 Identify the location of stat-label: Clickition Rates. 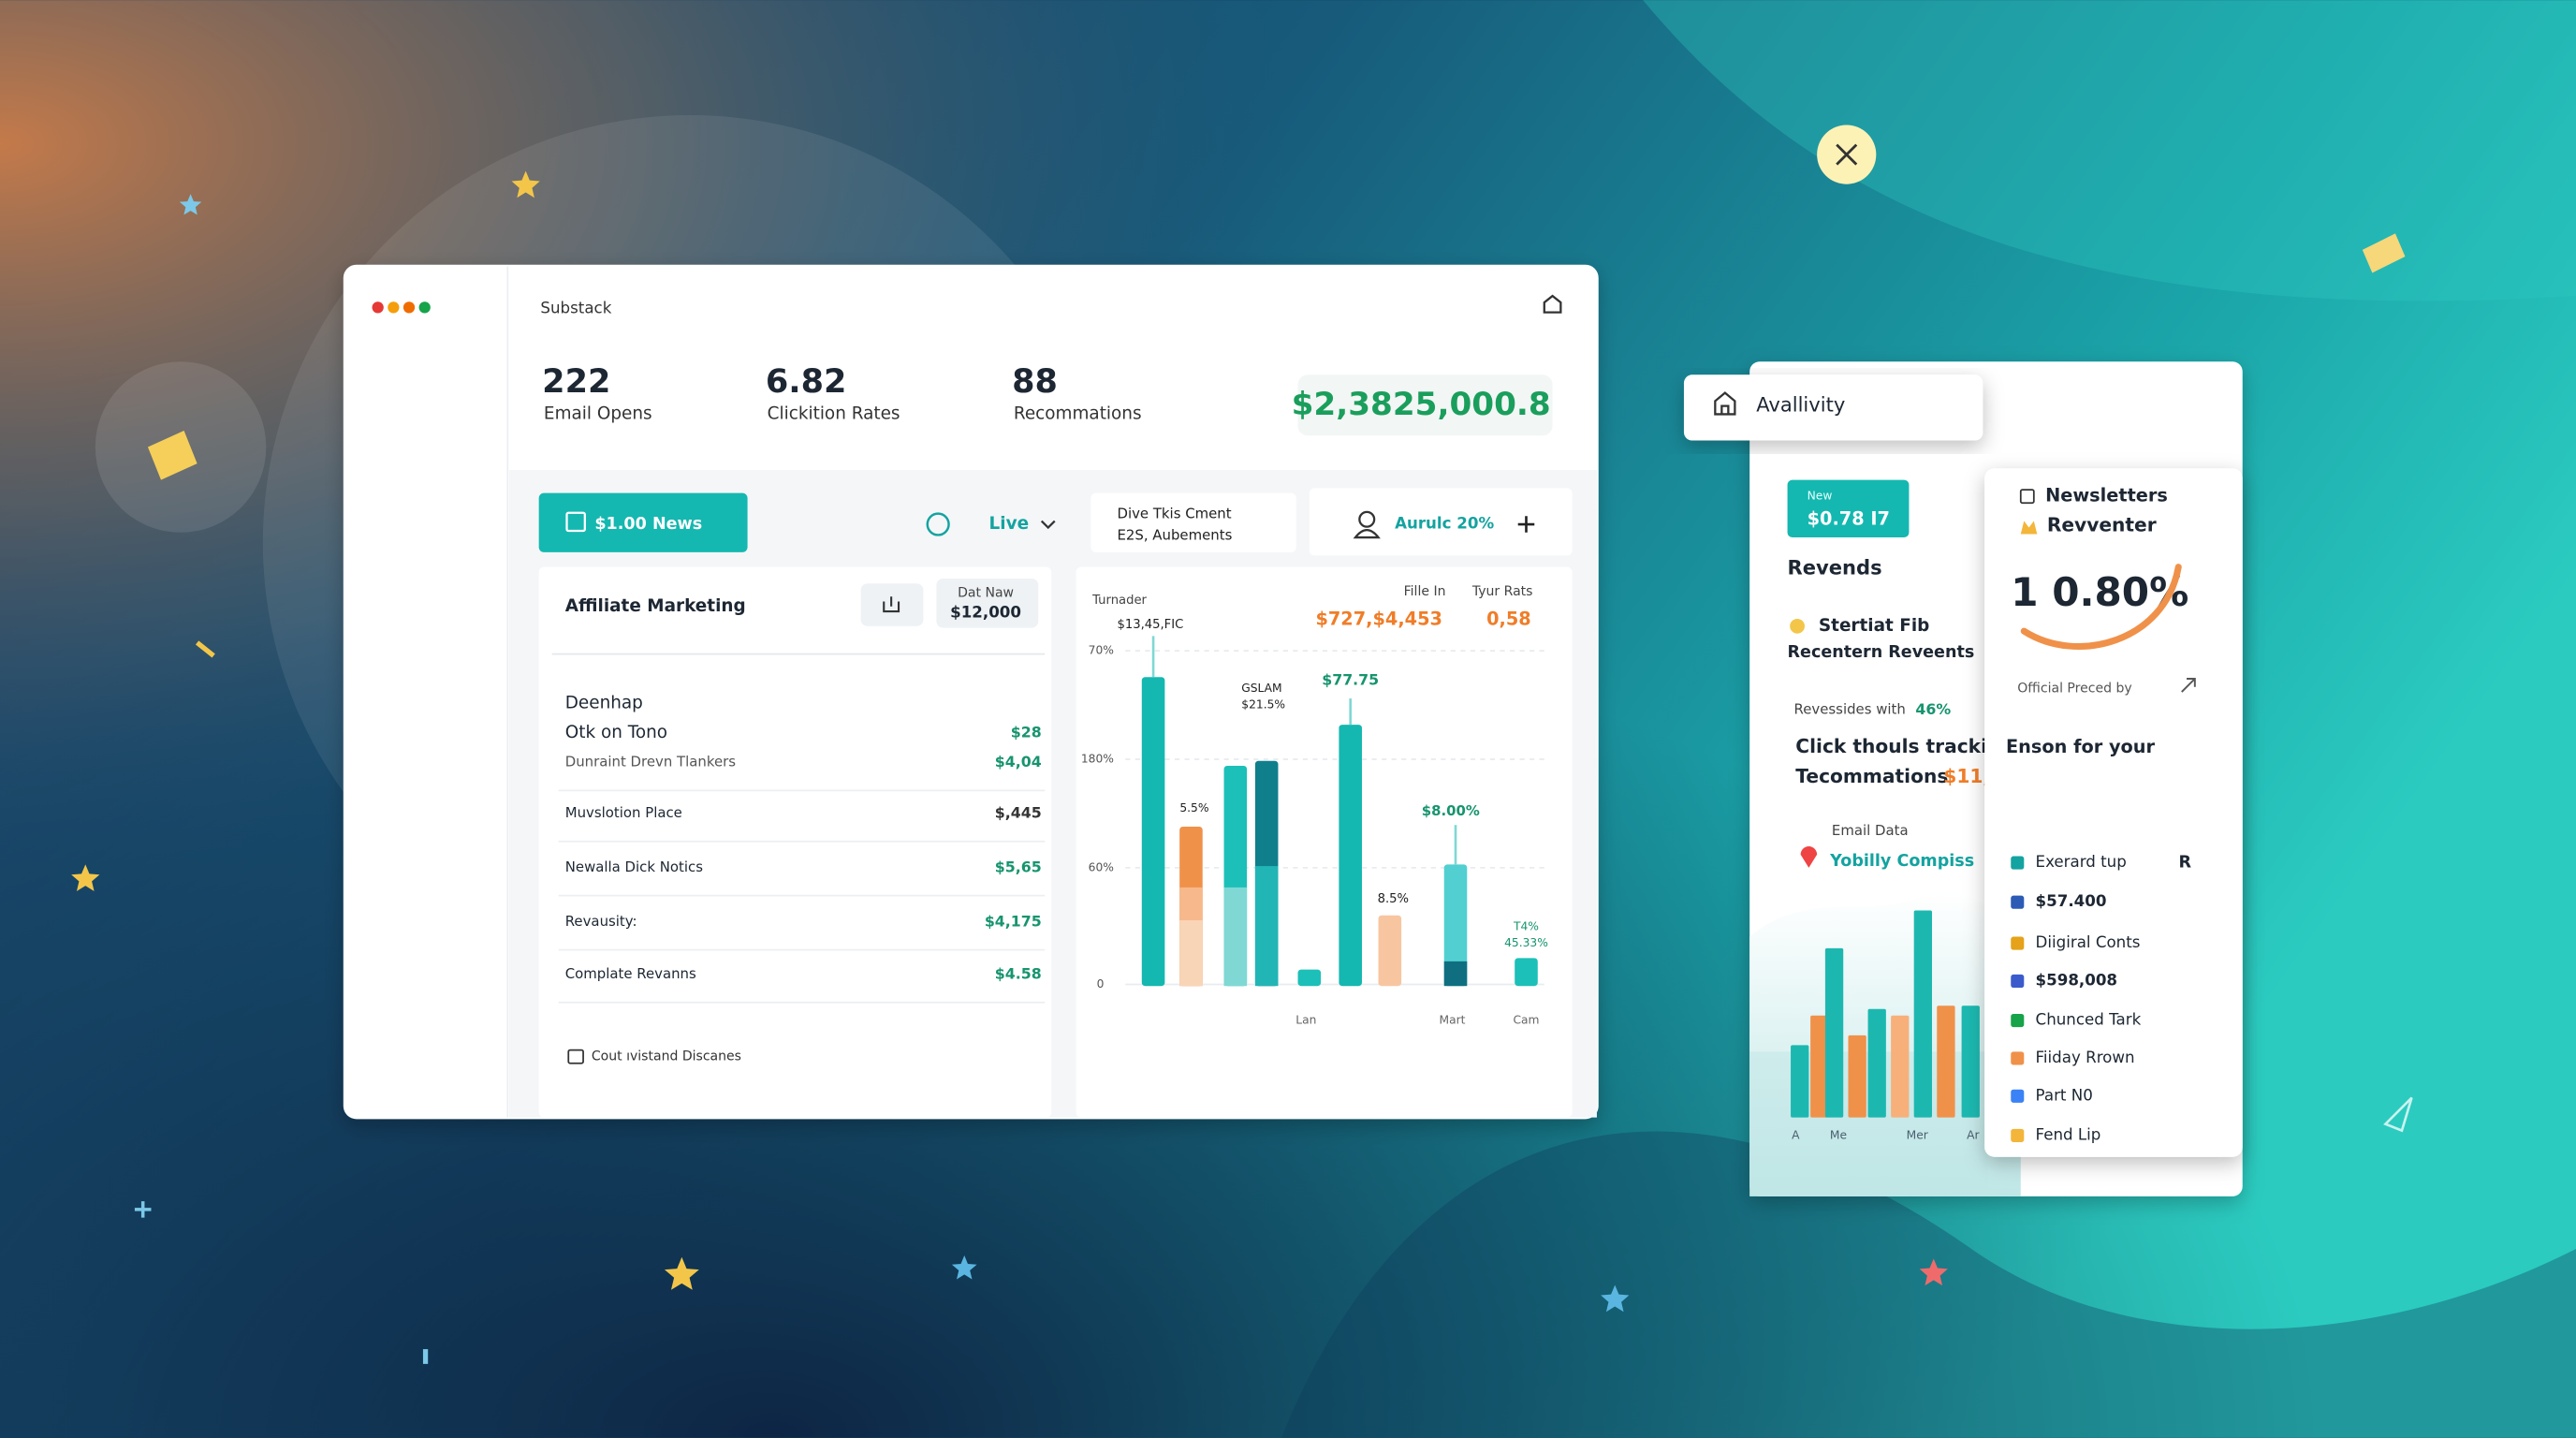
(834, 413).